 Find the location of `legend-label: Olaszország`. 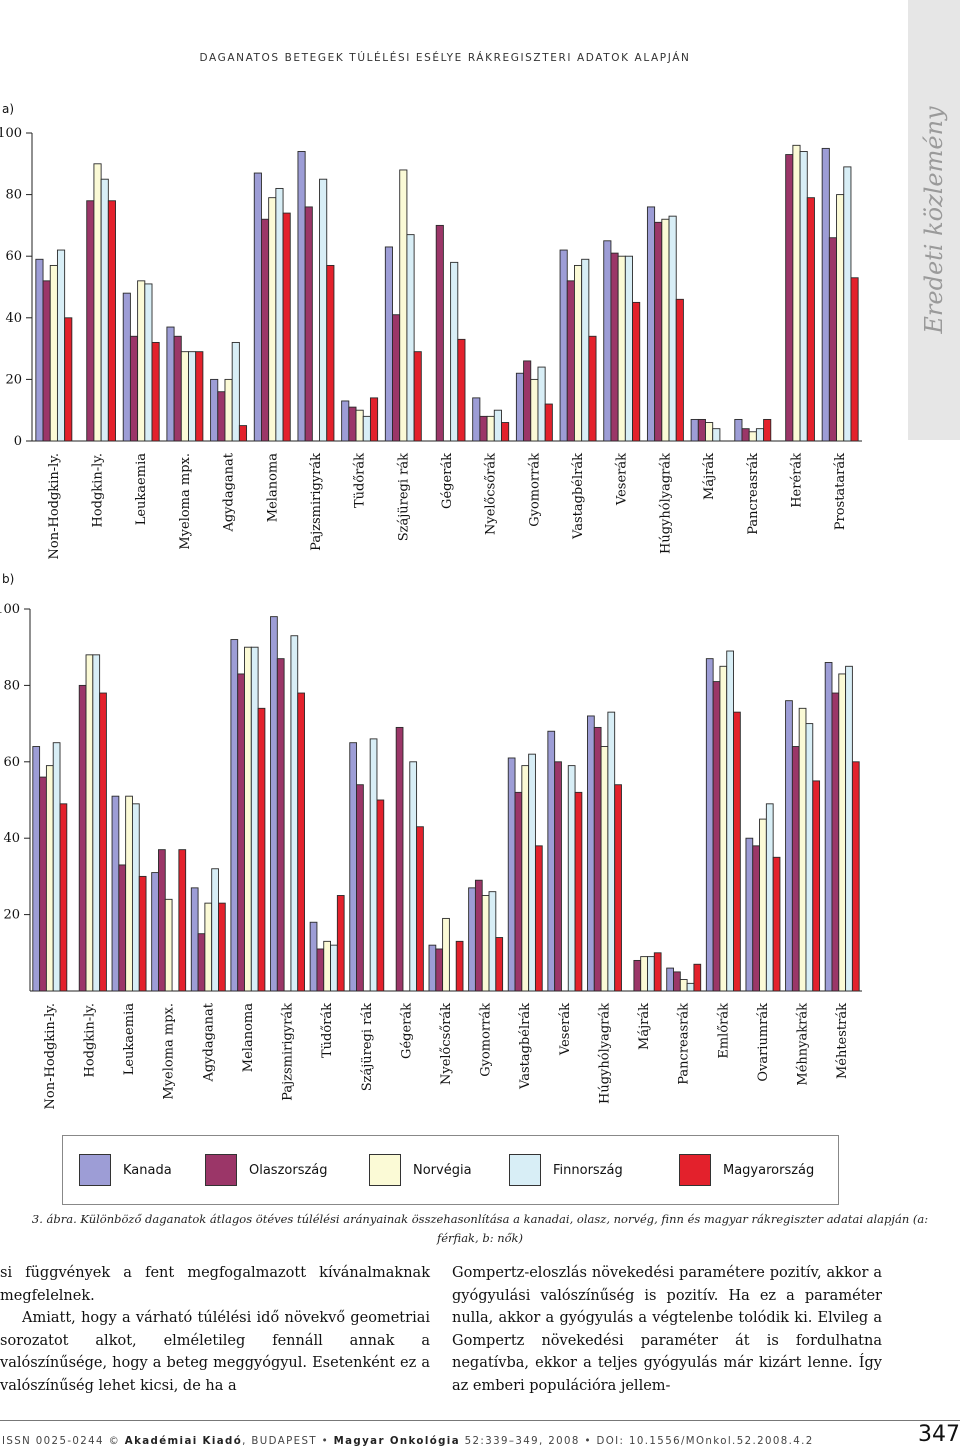

legend-label: Olaszország is located at coordinates (288, 1170).